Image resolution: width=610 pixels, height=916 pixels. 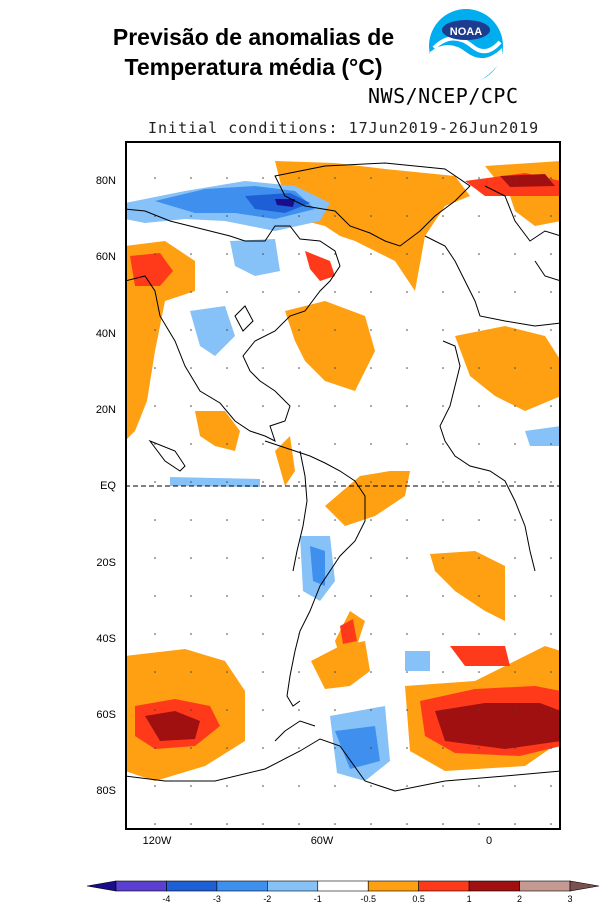 What do you see at coordinates (570, 899) in the screenshot?
I see `colorbar-tick-label: 3` at bounding box center [570, 899].